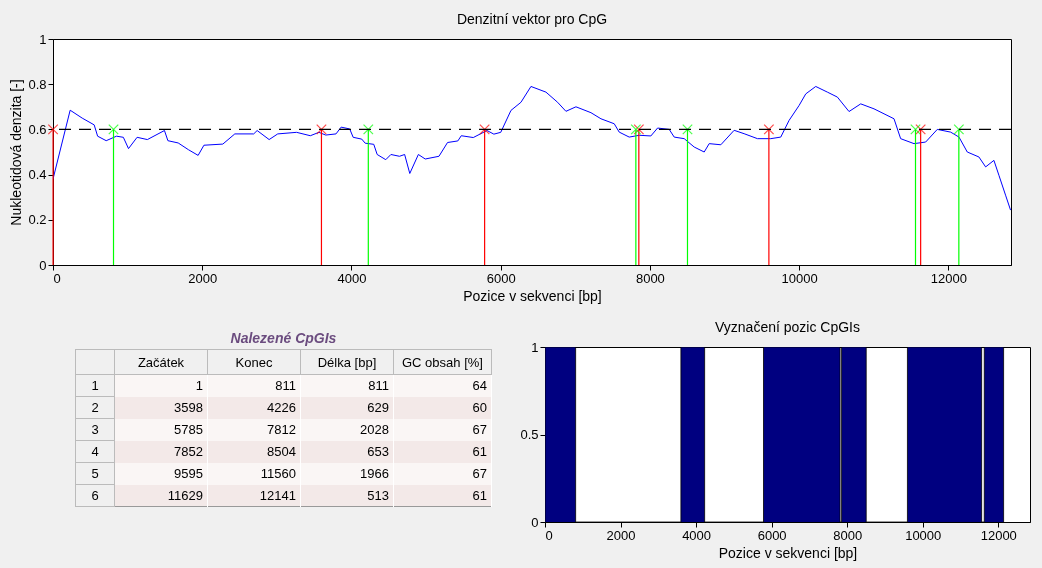  Describe the element at coordinates (347, 451) in the screenshot. I see `data-label: 653` at that location.